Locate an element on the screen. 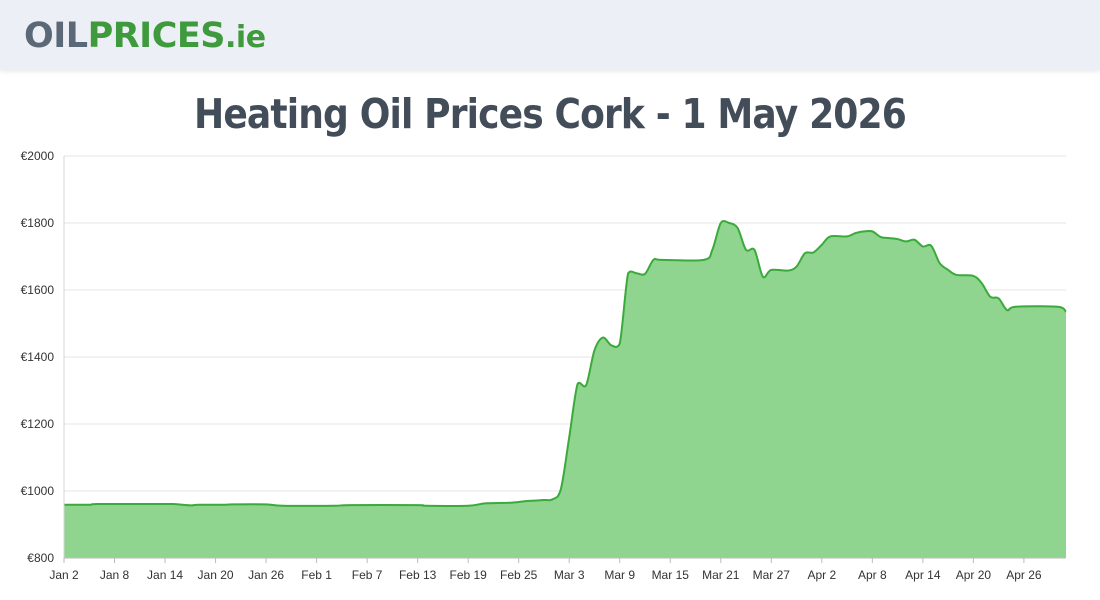  x-tick-label: Apr 2 is located at coordinates (821, 575).